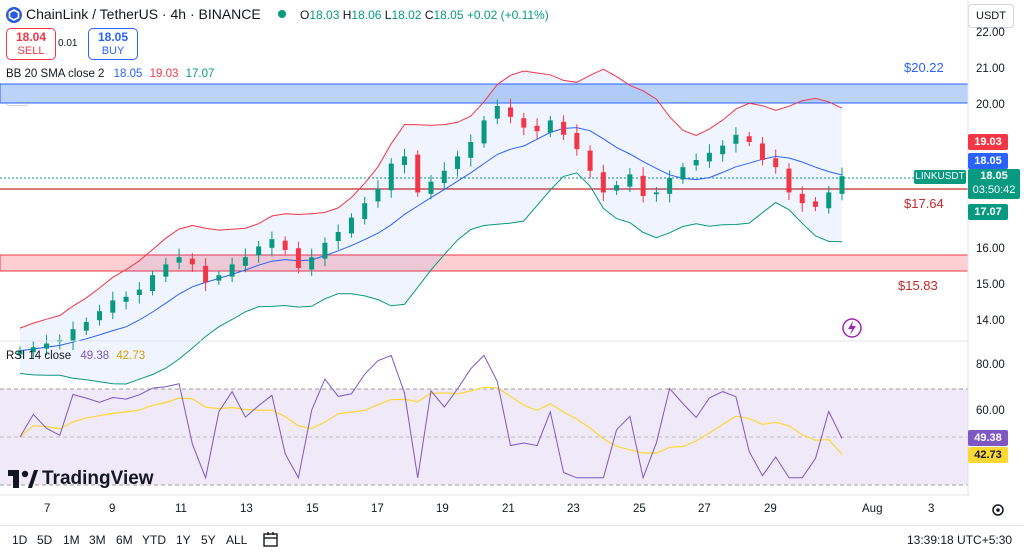 The image size is (1024, 556). Describe the element at coordinates (770, 509) in the screenshot. I see `time-tick: 29` at that location.